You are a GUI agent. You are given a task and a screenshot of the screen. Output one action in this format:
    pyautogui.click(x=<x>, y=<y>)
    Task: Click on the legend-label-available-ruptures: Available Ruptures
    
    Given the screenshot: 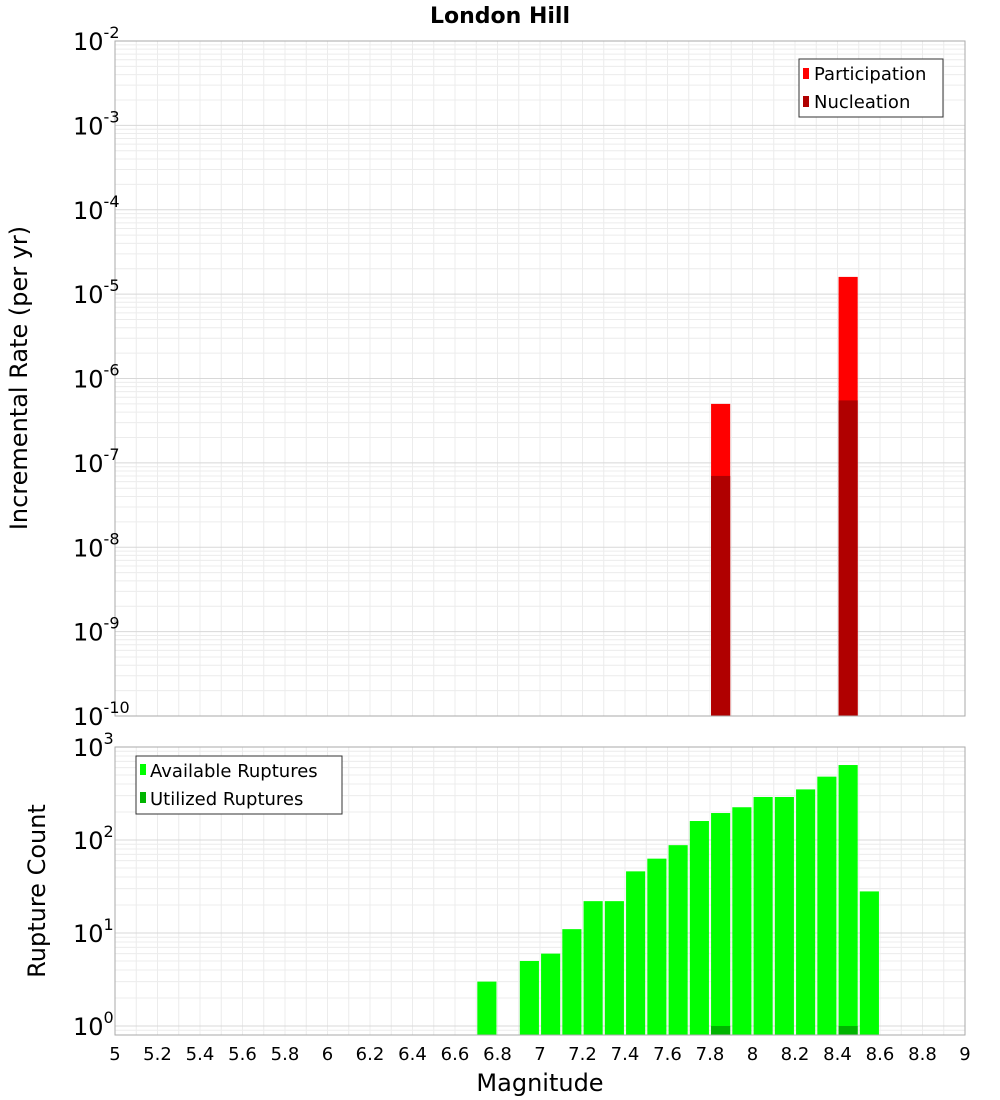 What is the action you would take?
    pyautogui.click(x=234, y=771)
    